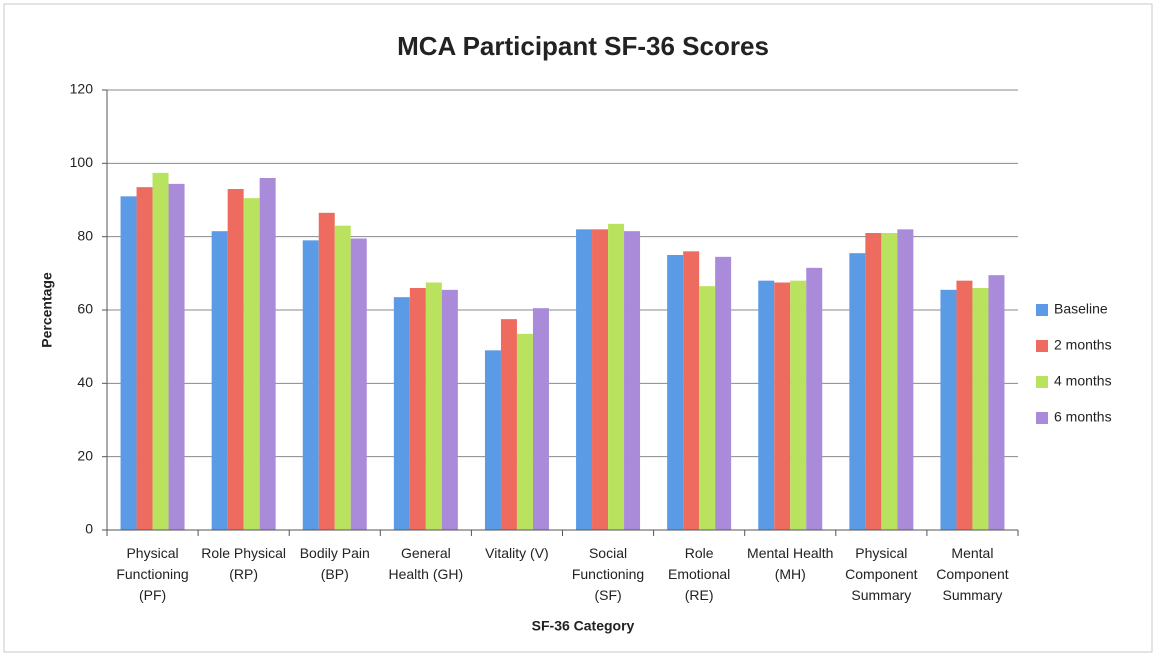  What do you see at coordinates (152, 574) in the screenshot?
I see `x-tick-label: Physical Functioning (PF)` at bounding box center [152, 574].